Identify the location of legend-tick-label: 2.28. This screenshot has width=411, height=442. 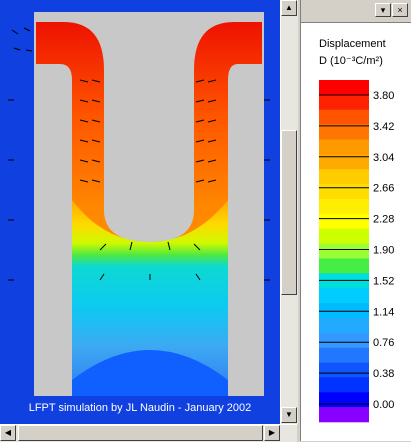
(383, 220).